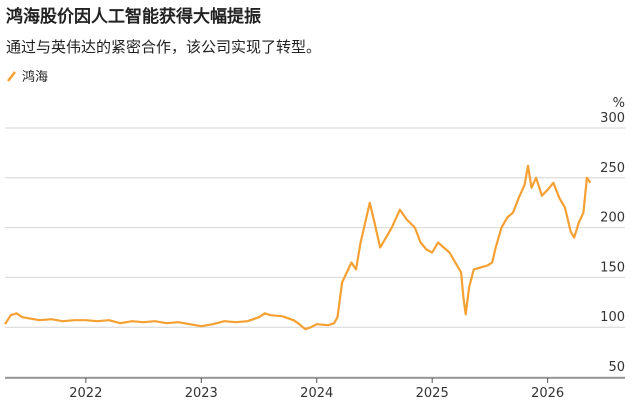 This screenshot has height=406, width=639. I want to click on chart-subtitle: 通过与英伟达的紧密合作，该公司实现了转型。, so click(163, 47).